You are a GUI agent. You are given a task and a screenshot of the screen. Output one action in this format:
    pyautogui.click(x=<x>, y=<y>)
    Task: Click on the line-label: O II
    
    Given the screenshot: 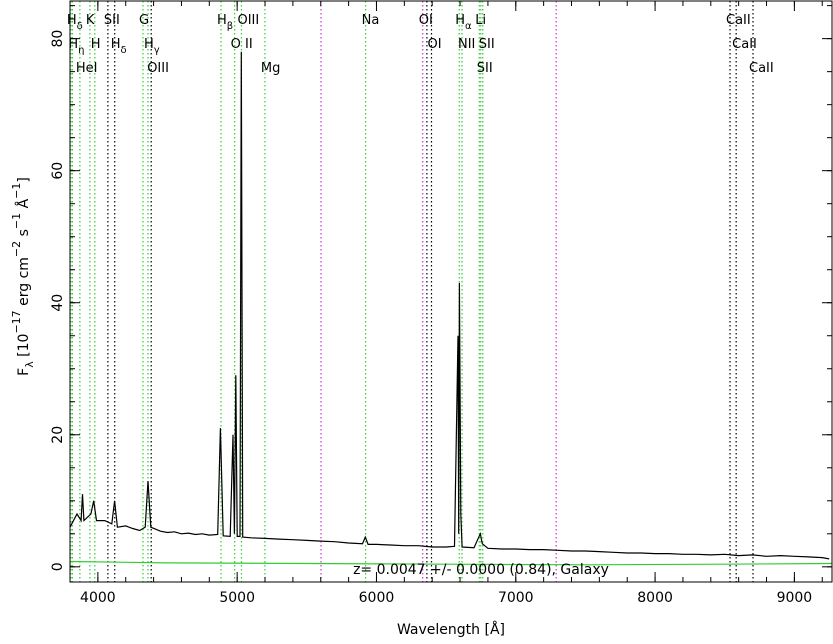 What is the action you would take?
    pyautogui.click(x=242, y=44)
    